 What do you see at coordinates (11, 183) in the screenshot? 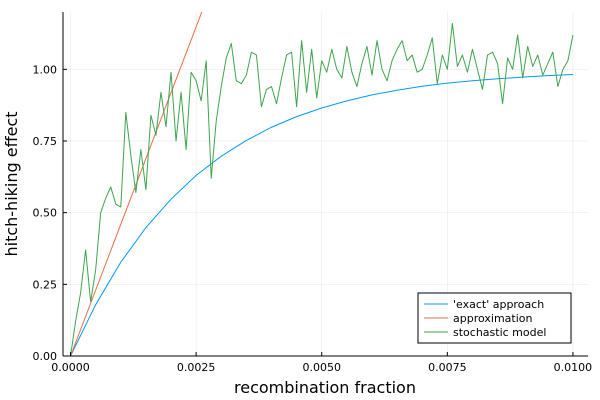
I see `y-axis-title: hitch-hiking effect` at bounding box center [11, 183].